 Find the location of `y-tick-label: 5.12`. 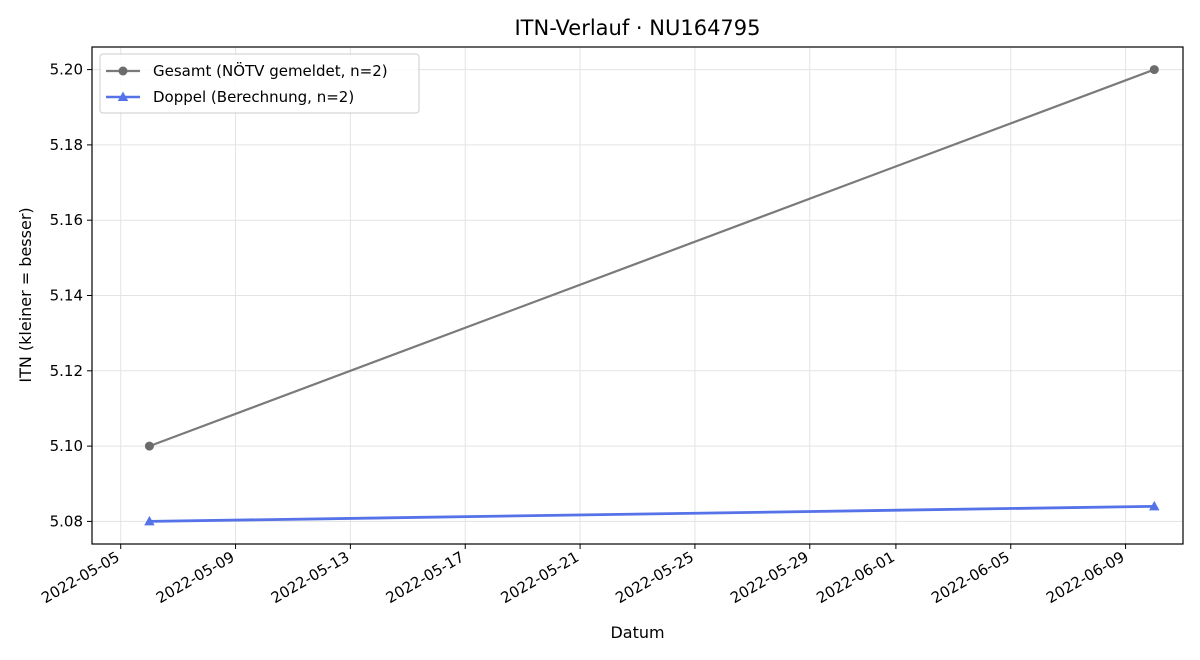

y-tick-label: 5.12 is located at coordinates (66, 371).